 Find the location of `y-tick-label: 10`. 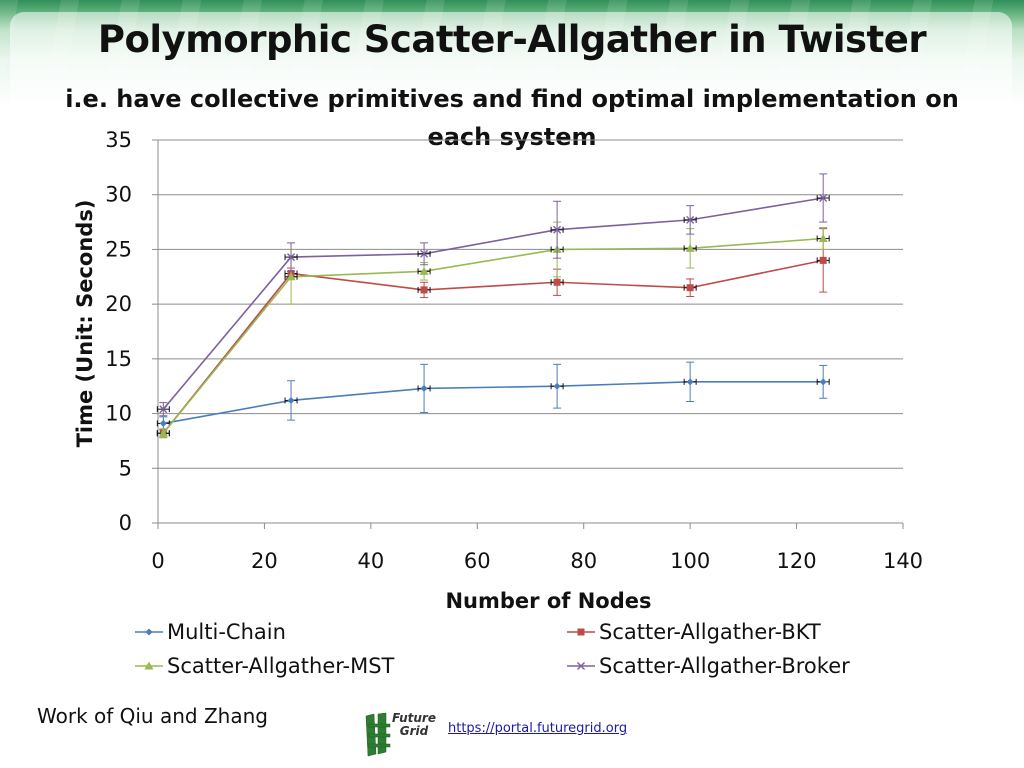

y-tick-label: 10 is located at coordinates (118, 414).